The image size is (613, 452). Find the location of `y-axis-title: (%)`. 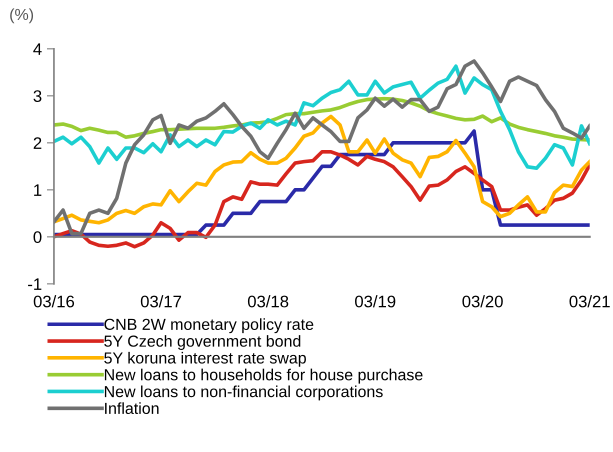

y-axis-title: (%) is located at coordinates (22, 16).